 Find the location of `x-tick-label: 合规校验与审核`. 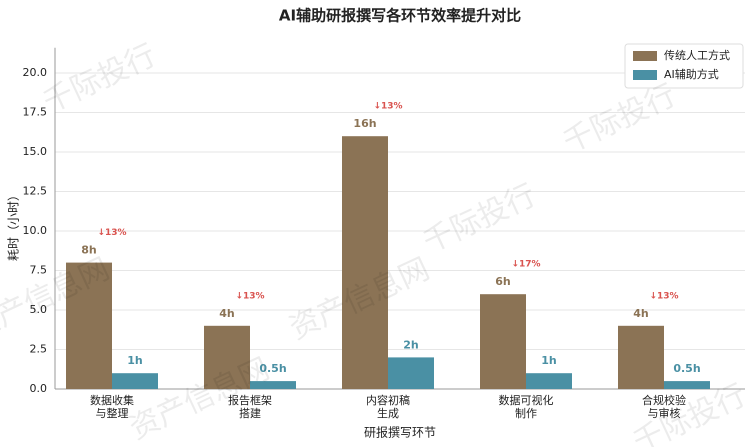

x-tick-label: 合规校验与审核 is located at coordinates (664, 406).